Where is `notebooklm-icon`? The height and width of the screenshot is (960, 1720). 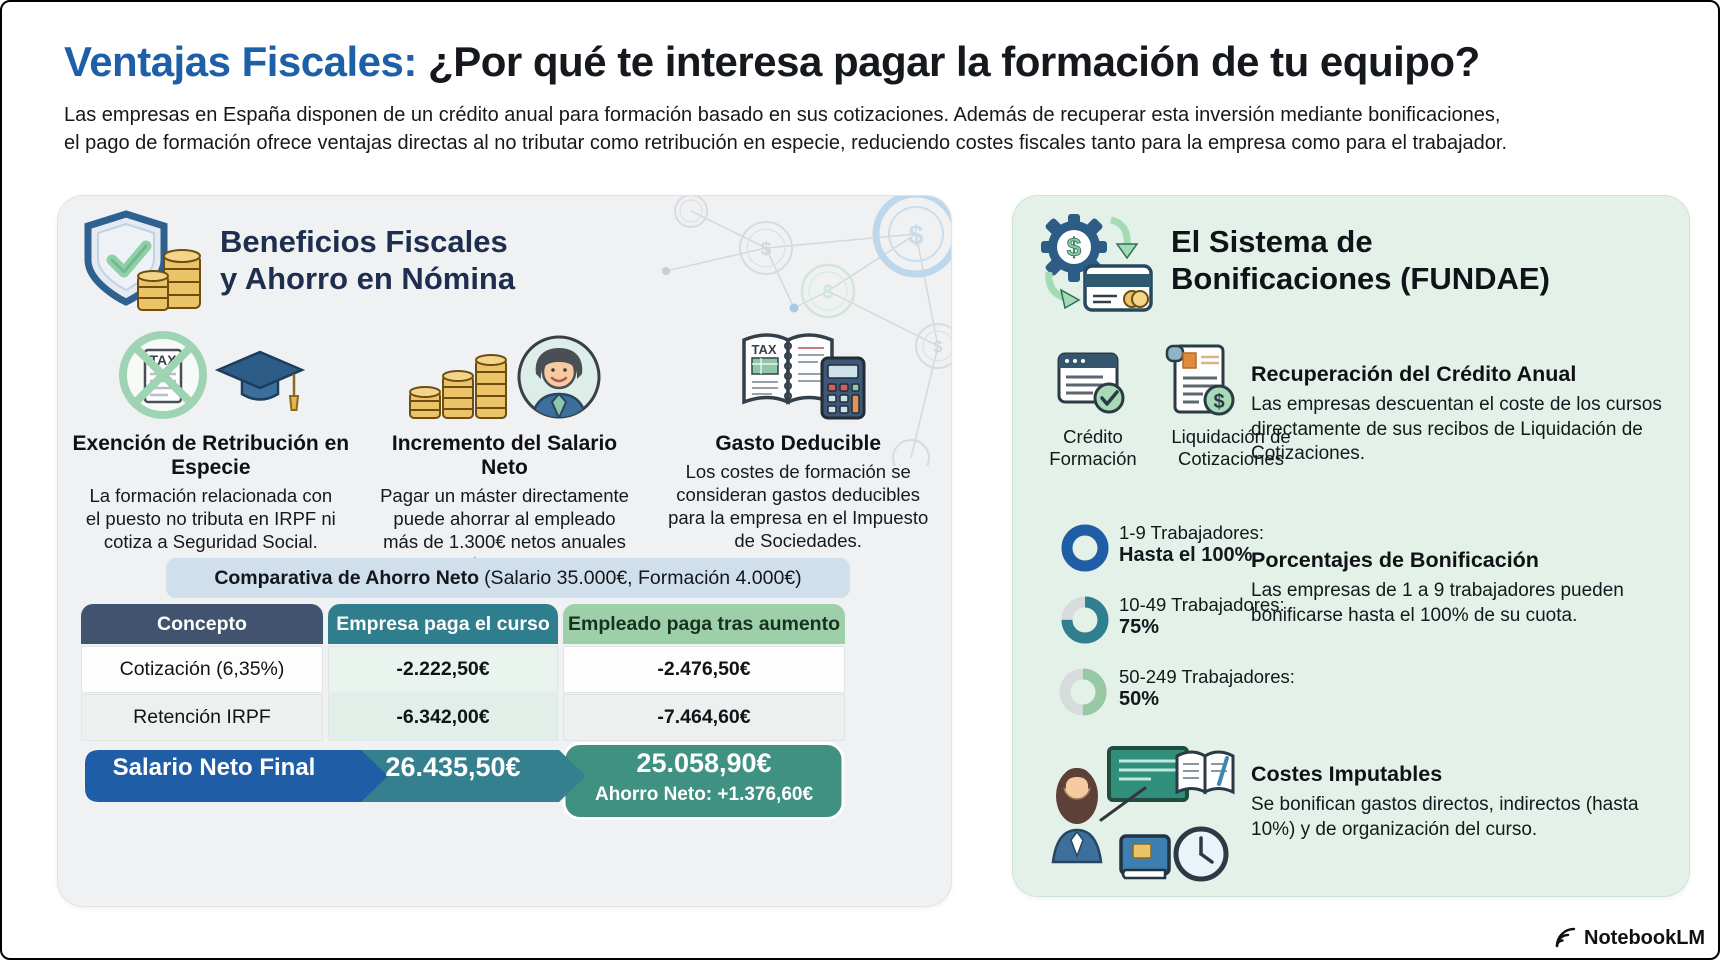 notebooklm-icon is located at coordinates (1565, 937).